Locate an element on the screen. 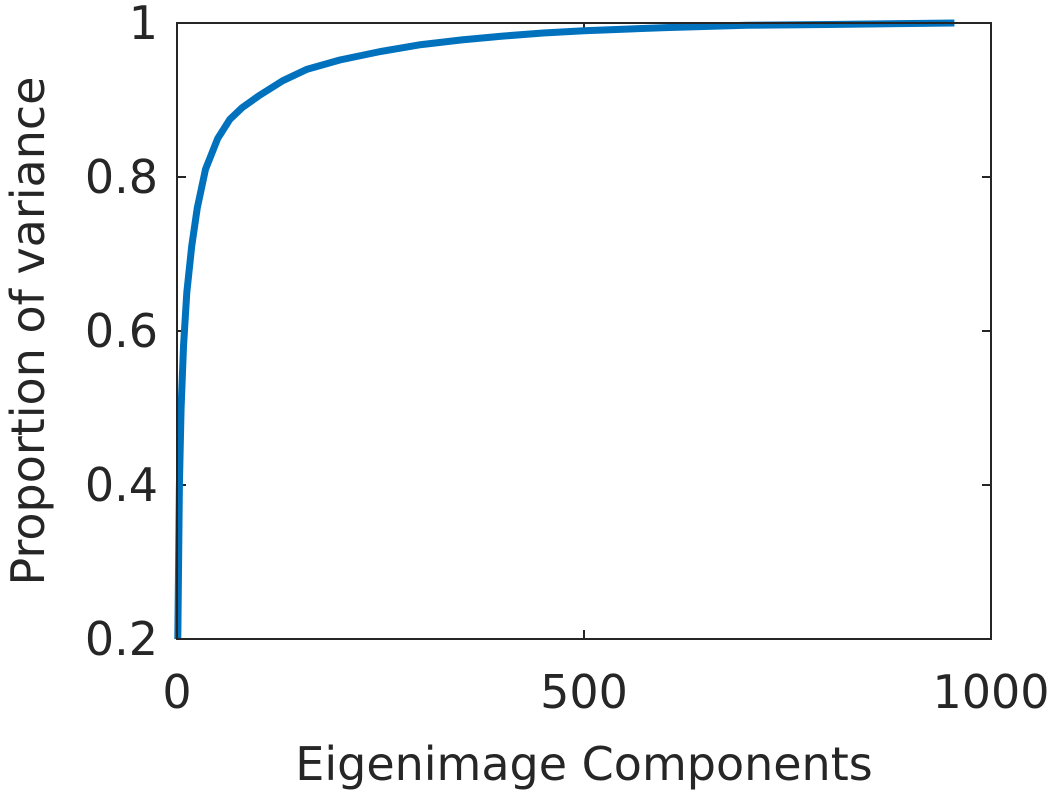  x-tick-label: 1000 is located at coordinates (990, 692).